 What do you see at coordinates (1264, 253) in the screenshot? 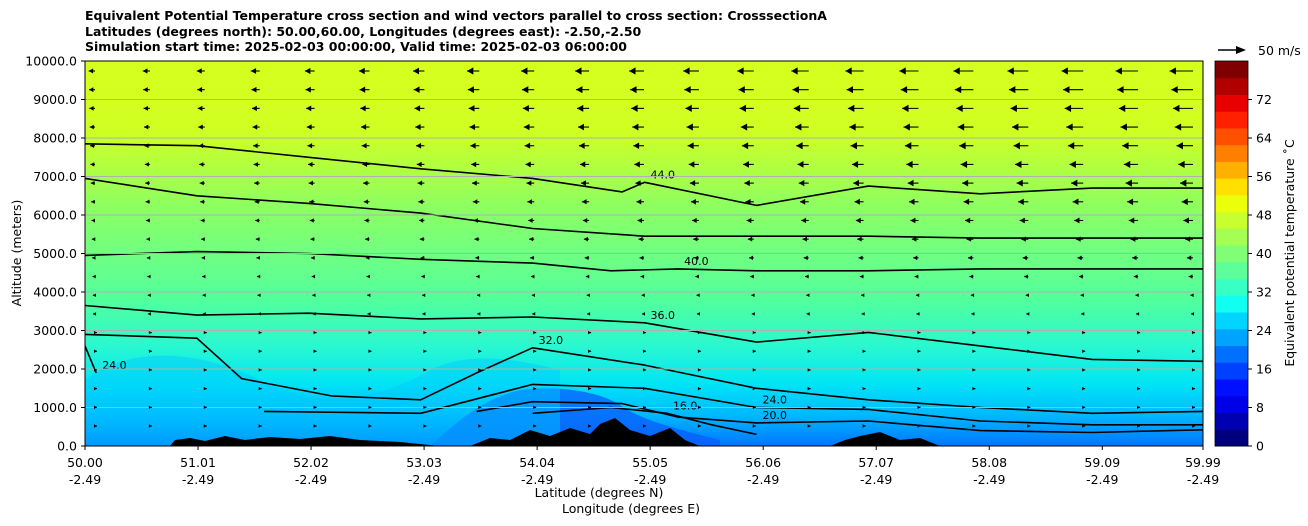
I see `colorbar-tick-label: 40` at bounding box center [1264, 253].